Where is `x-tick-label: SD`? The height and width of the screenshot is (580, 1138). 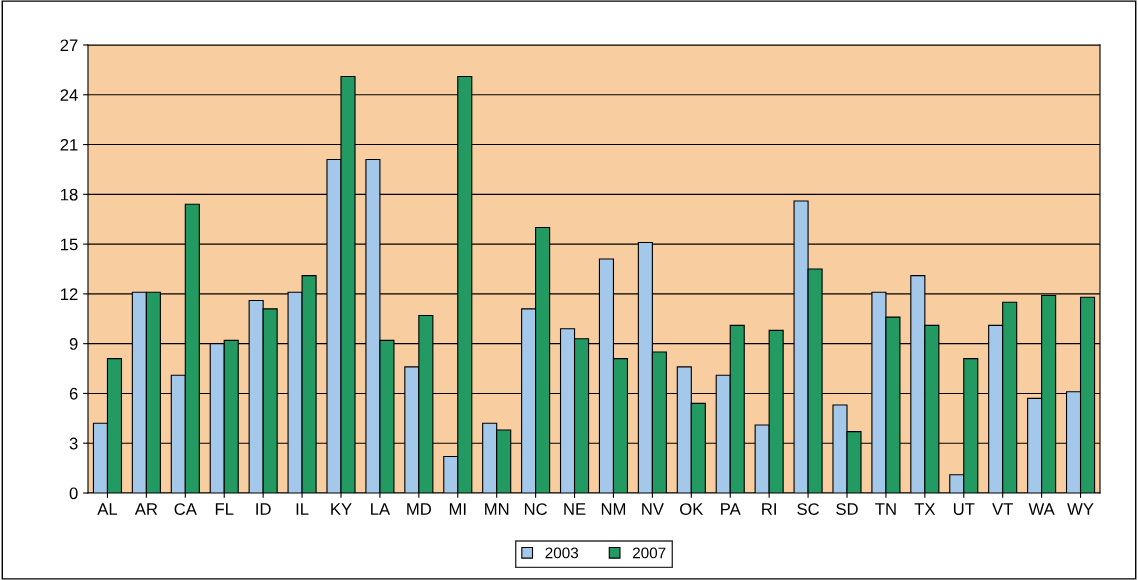 x-tick-label: SD is located at coordinates (847, 509).